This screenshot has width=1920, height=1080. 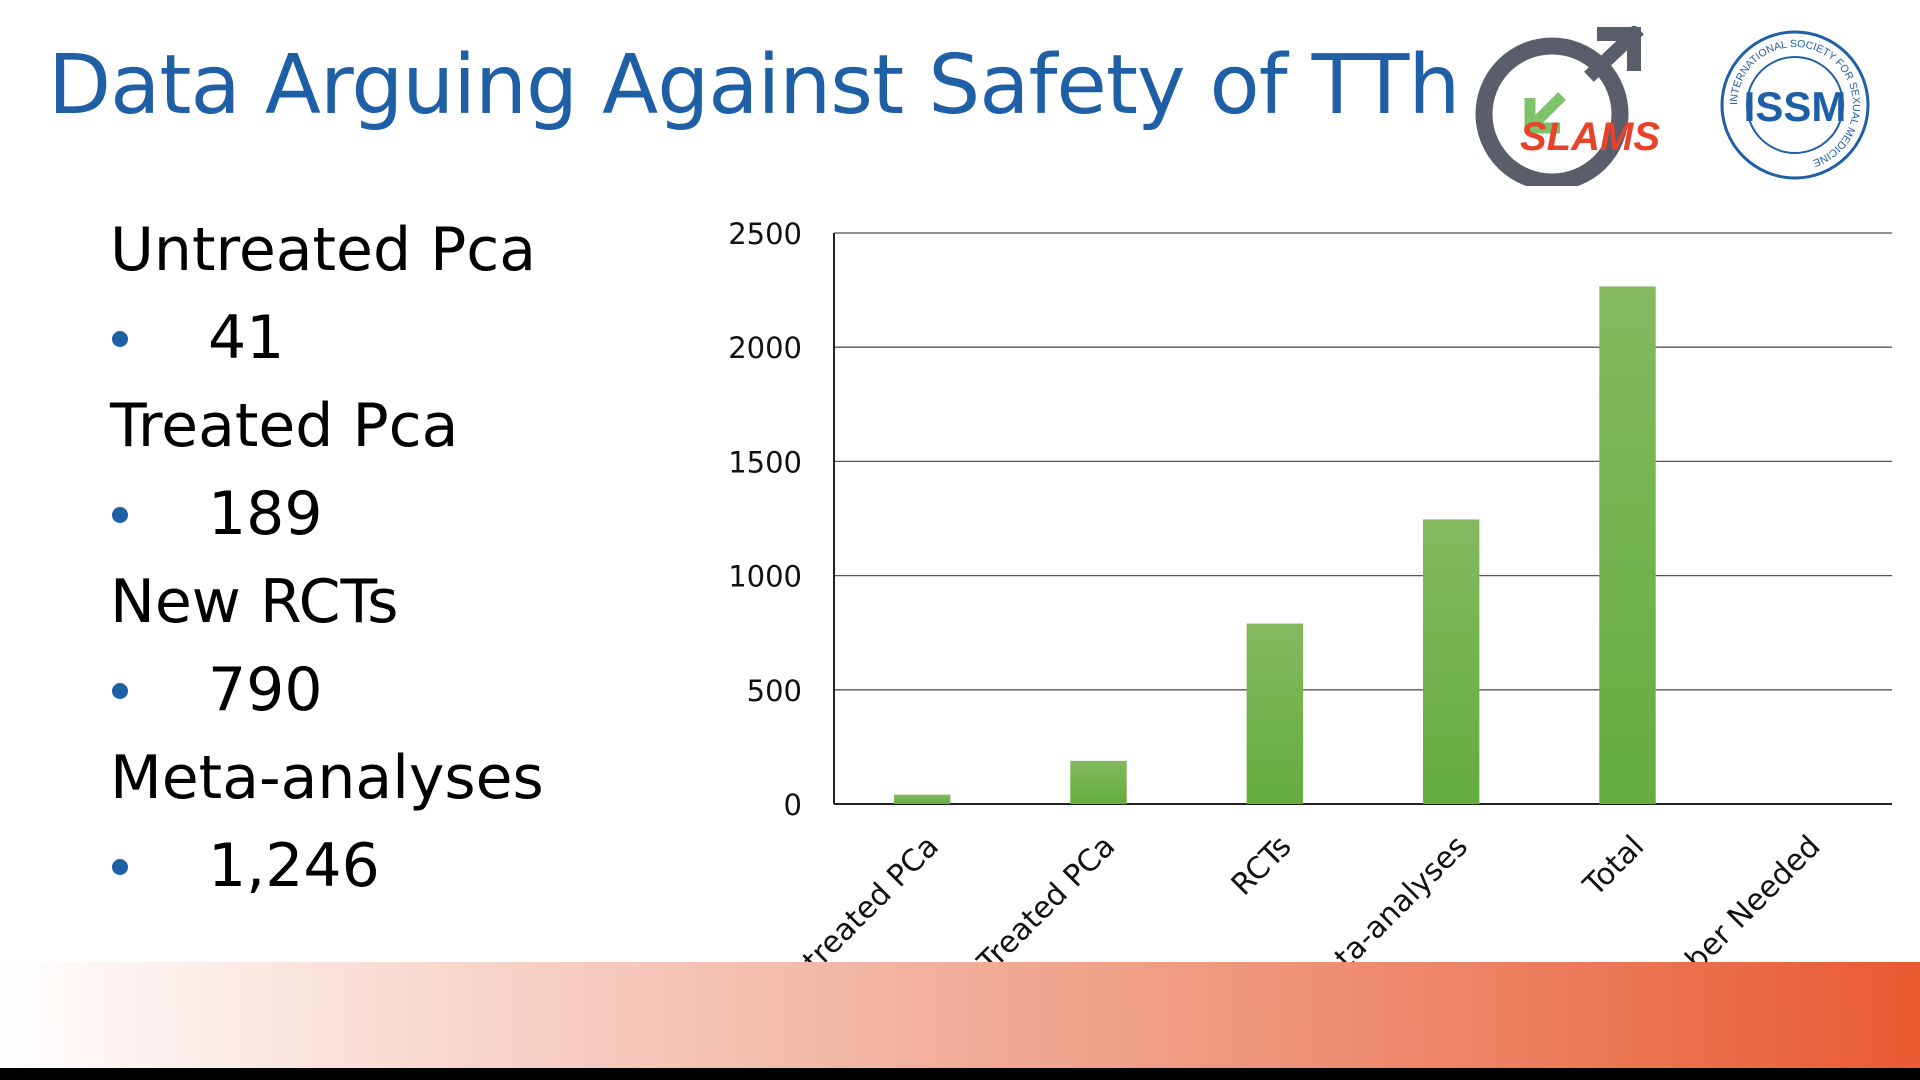 I want to click on slams-wordmark: SLAMS, so click(x=1590, y=137).